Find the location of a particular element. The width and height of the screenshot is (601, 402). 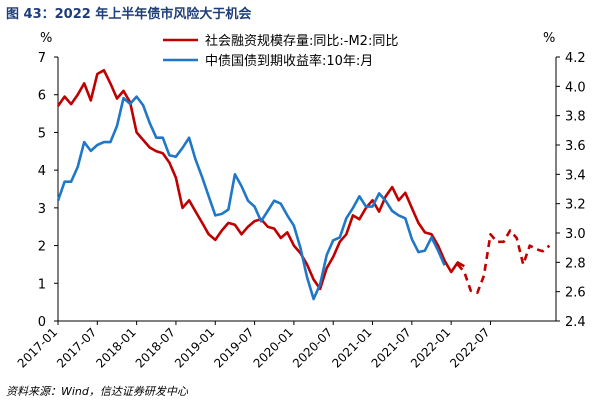

right-tick-label: 3.4 is located at coordinates (575, 175).